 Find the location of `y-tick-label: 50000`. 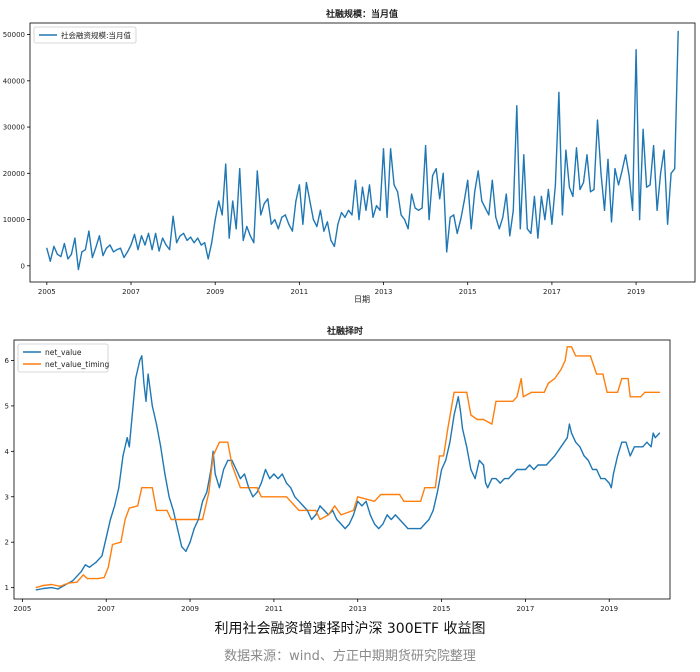

y-tick-label: 50000 is located at coordinates (14, 35).